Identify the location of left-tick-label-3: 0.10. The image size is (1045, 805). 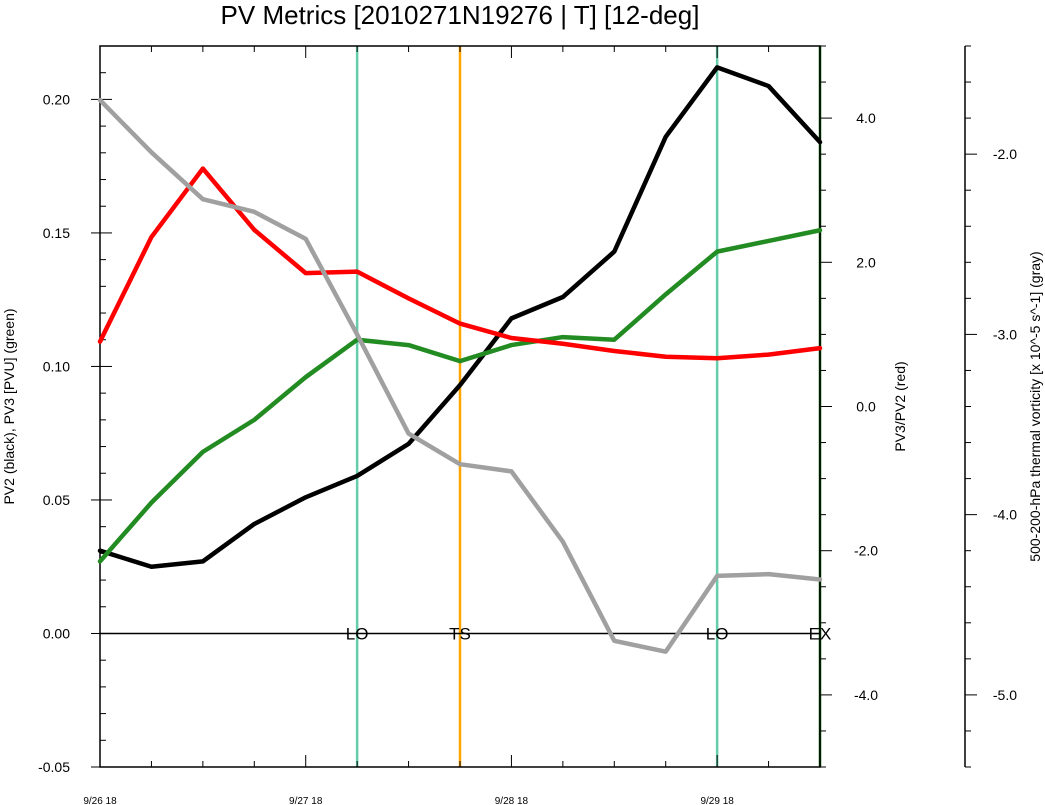
(56, 366).